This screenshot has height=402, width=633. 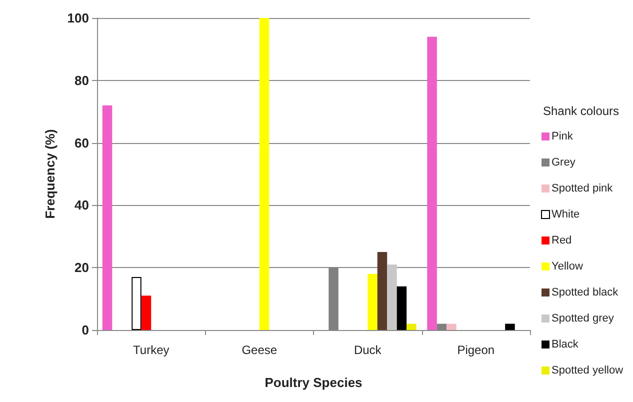 I want to click on x-tick-label: Pigeon, so click(x=476, y=350).